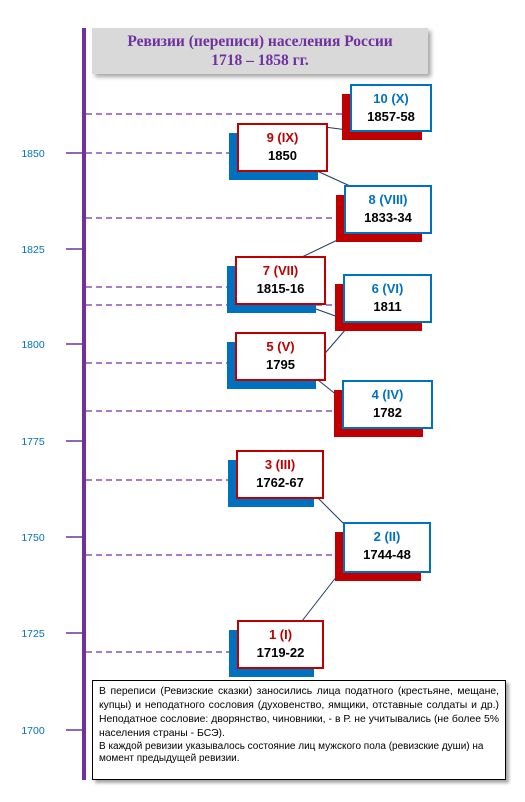 The width and height of the screenshot is (525, 802). Describe the element at coordinates (260, 41) in the screenshot. I see `title-line-1: Ревизии (переписи) населения России` at that location.